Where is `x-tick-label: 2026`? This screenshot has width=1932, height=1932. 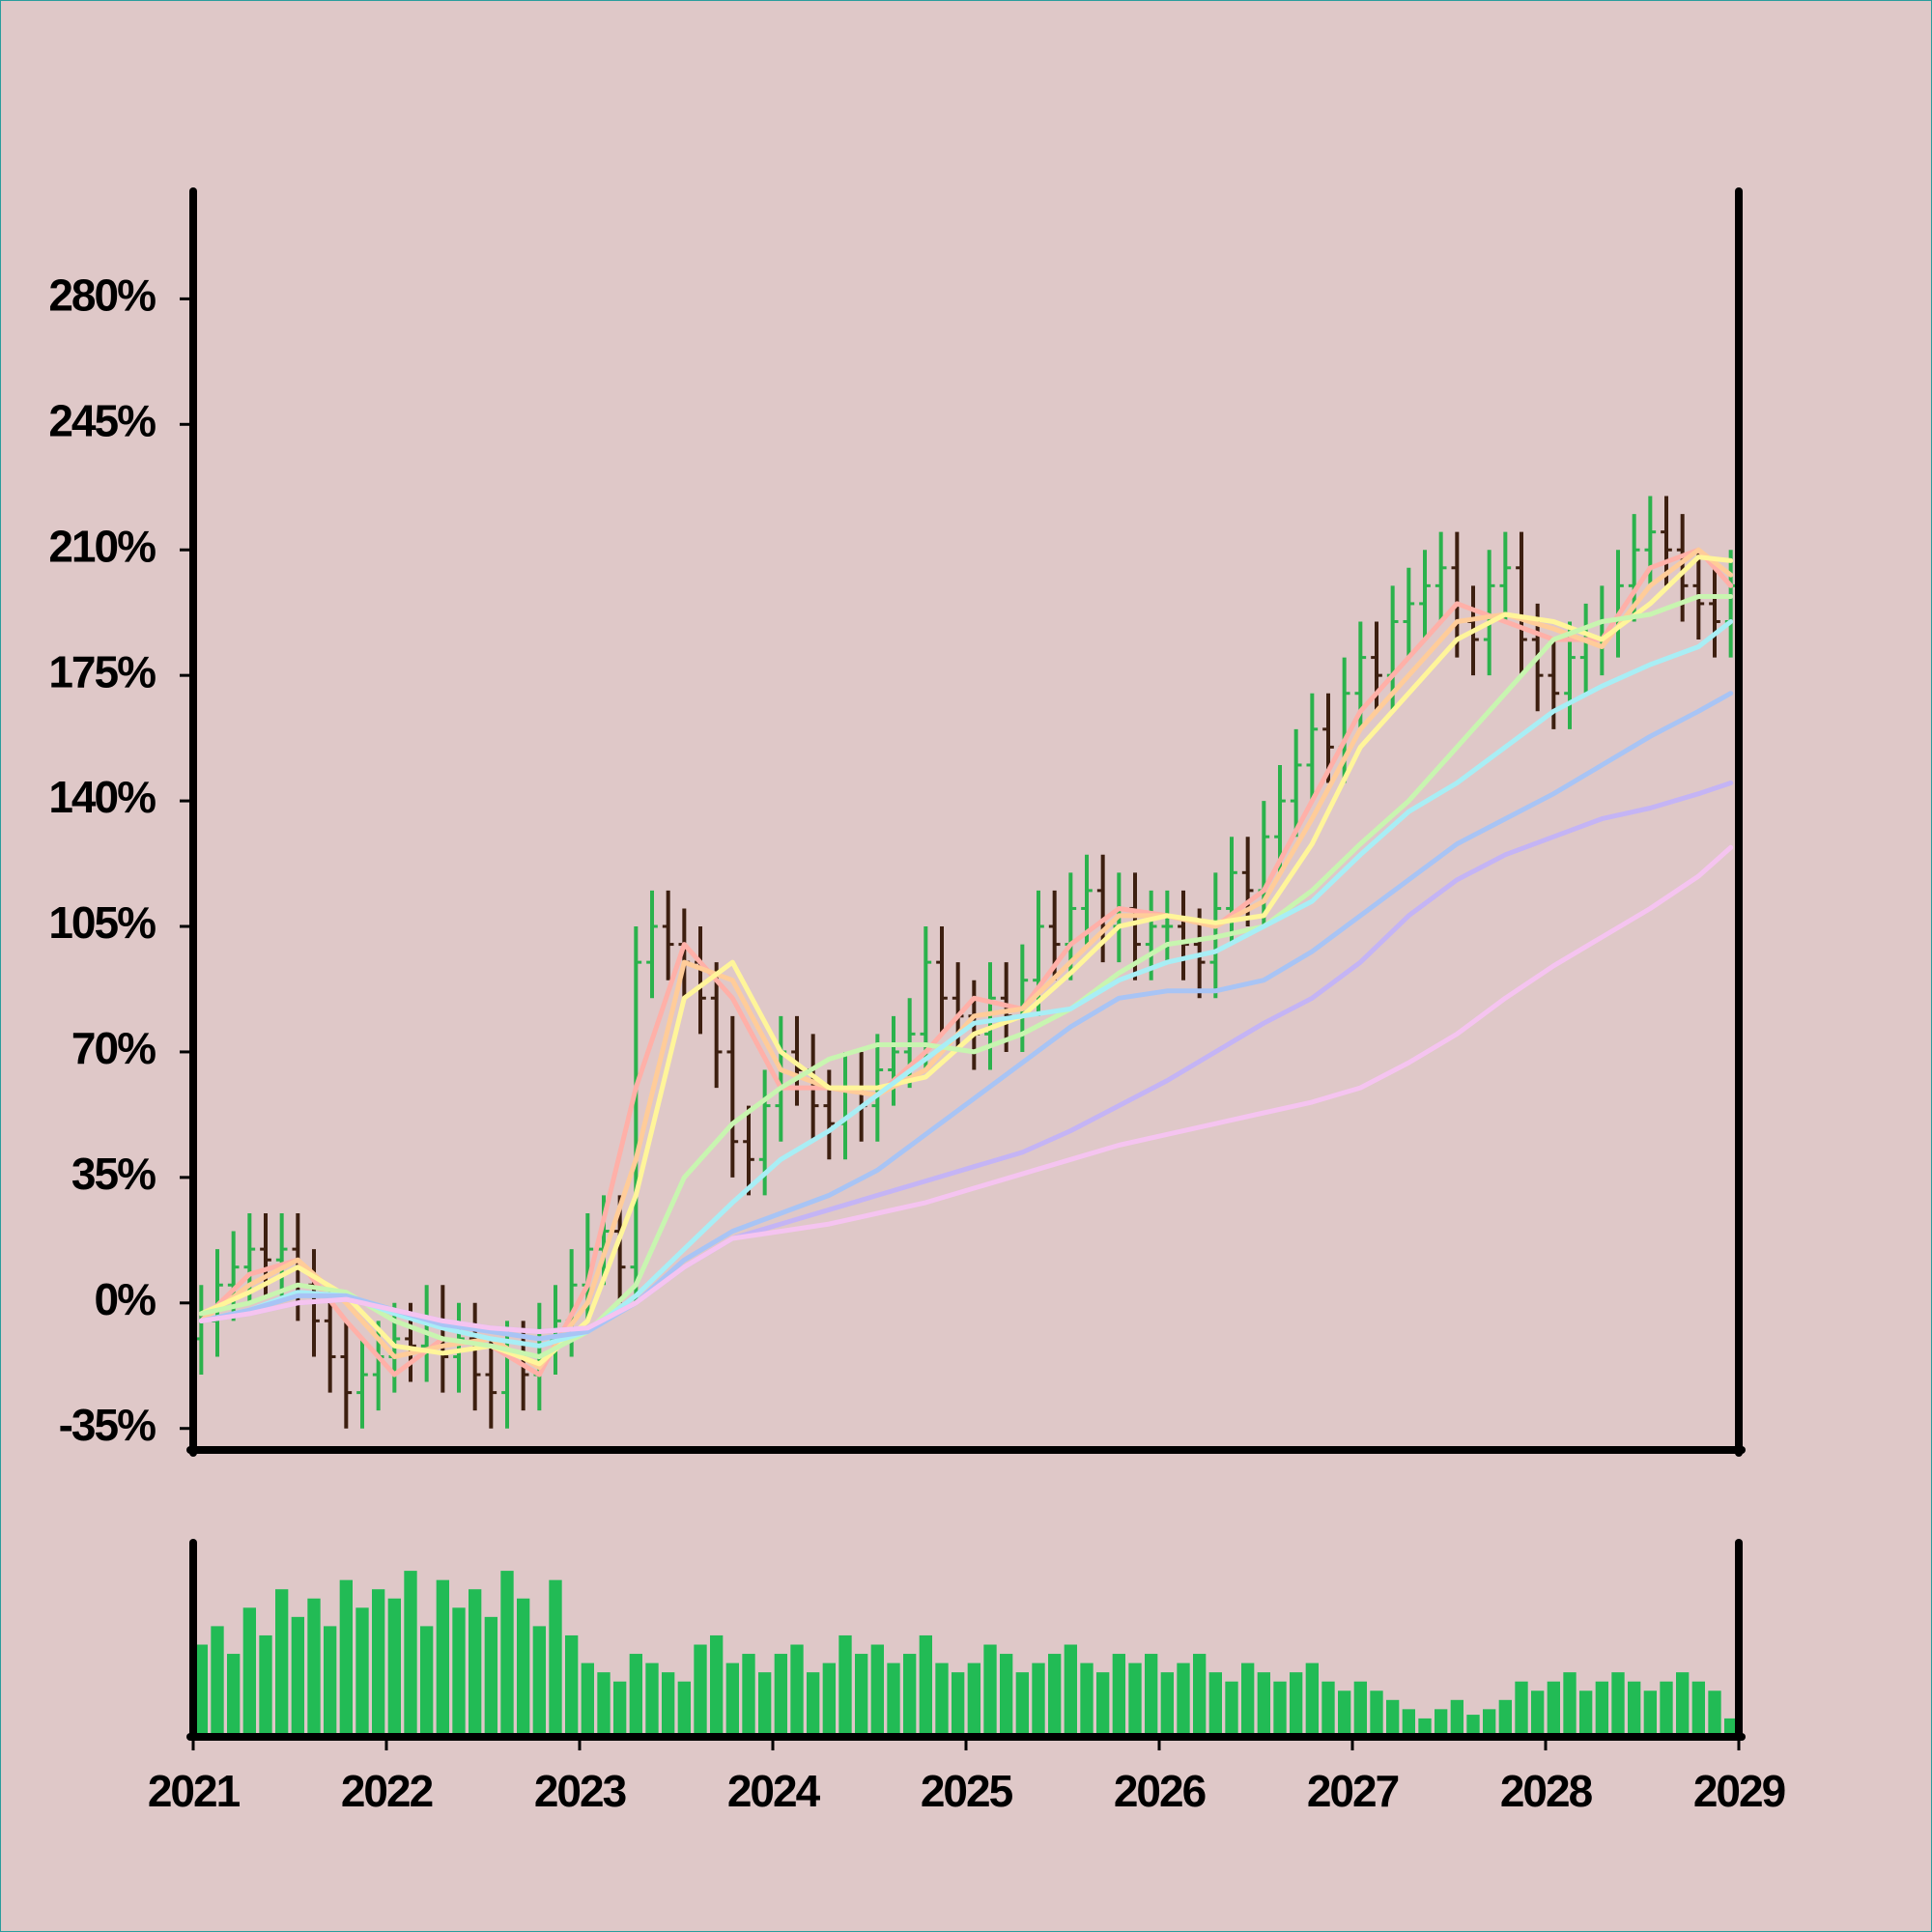
x-tick-label: 2026 is located at coordinates (1160, 1791).